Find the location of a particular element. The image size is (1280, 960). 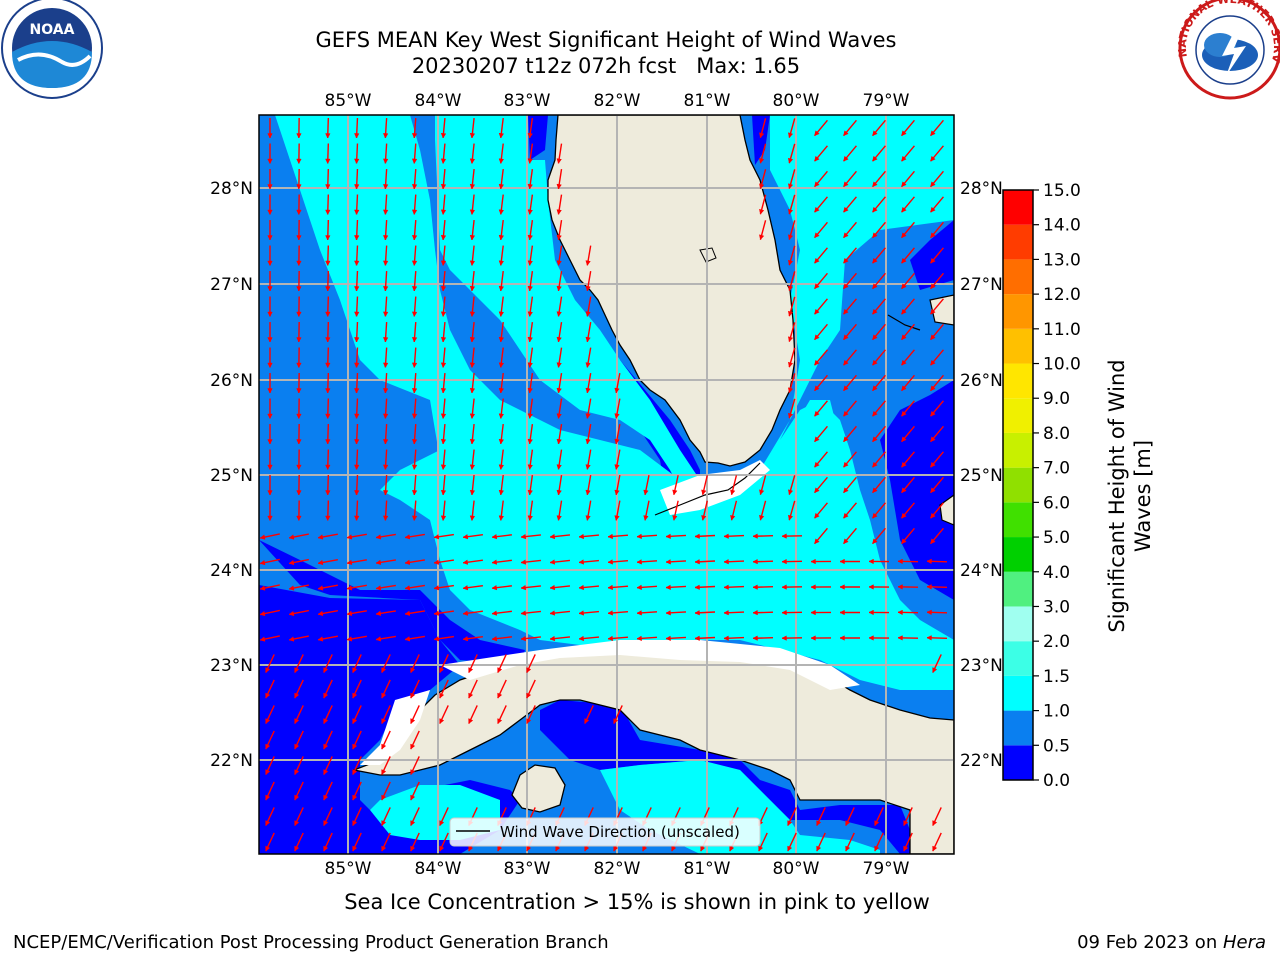

deep-region-northwest is located at coordinates (538, 137).